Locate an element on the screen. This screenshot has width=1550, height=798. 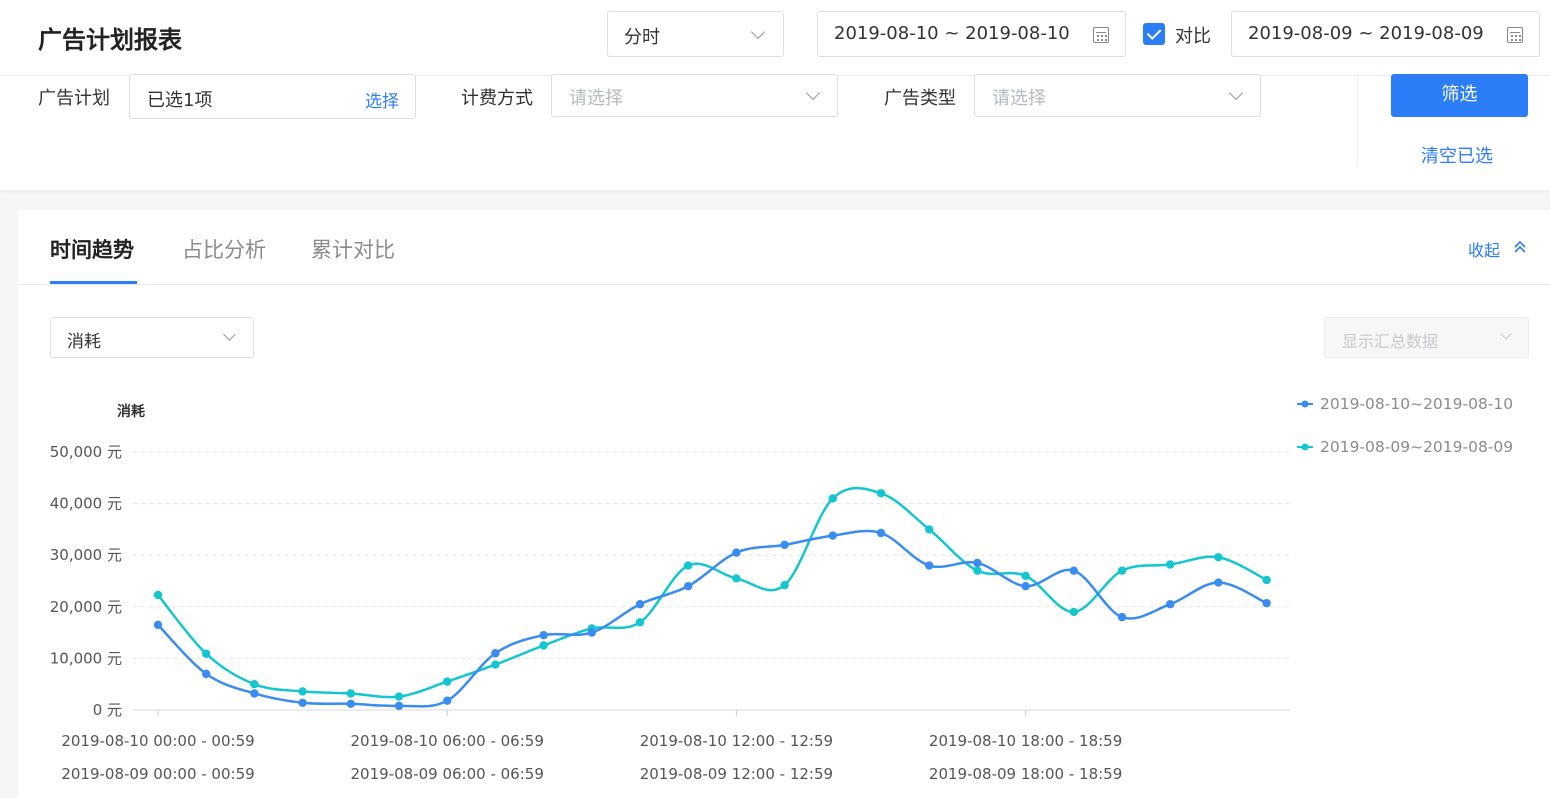
compare-label: 对比 is located at coordinates (1193, 36).